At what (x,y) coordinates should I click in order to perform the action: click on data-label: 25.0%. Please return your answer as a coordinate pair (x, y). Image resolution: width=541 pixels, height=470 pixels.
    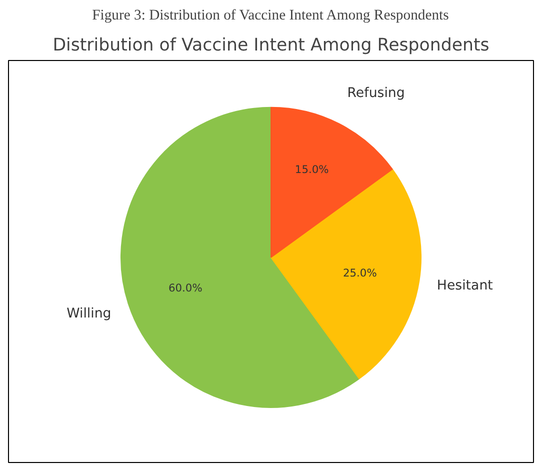
    Looking at the image, I should click on (359, 273).